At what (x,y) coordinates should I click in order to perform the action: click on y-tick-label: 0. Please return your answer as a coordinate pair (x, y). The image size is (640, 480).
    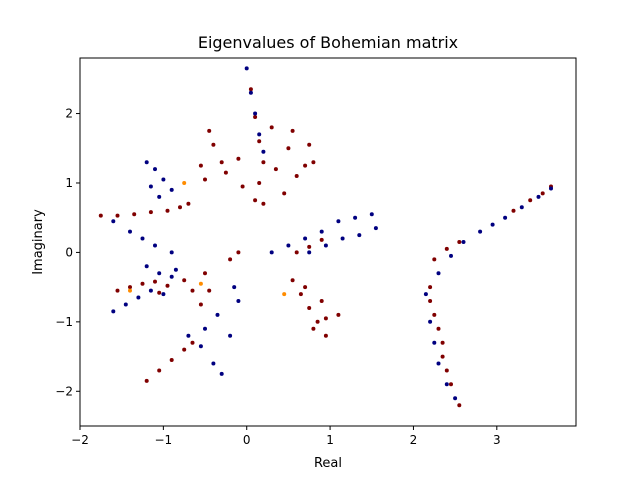
    Looking at the image, I should click on (69, 252).